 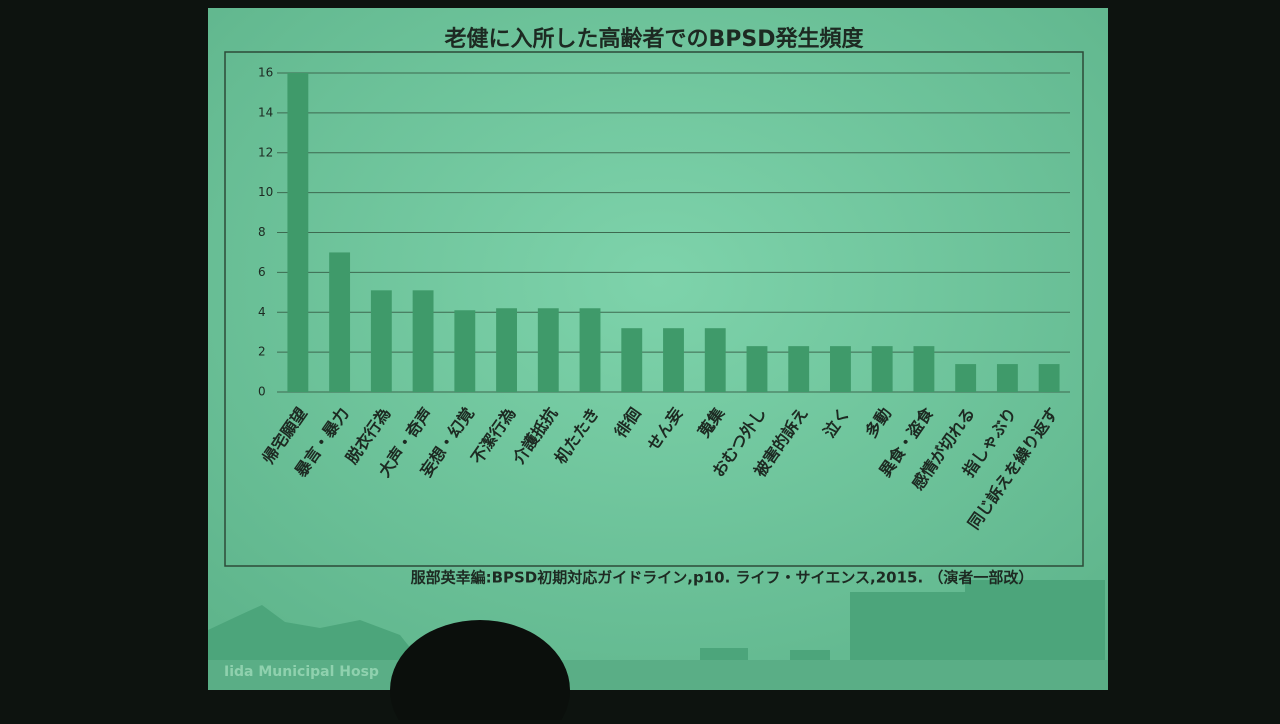 What do you see at coordinates (314, 632) in the screenshot?
I see `mountain` at bounding box center [314, 632].